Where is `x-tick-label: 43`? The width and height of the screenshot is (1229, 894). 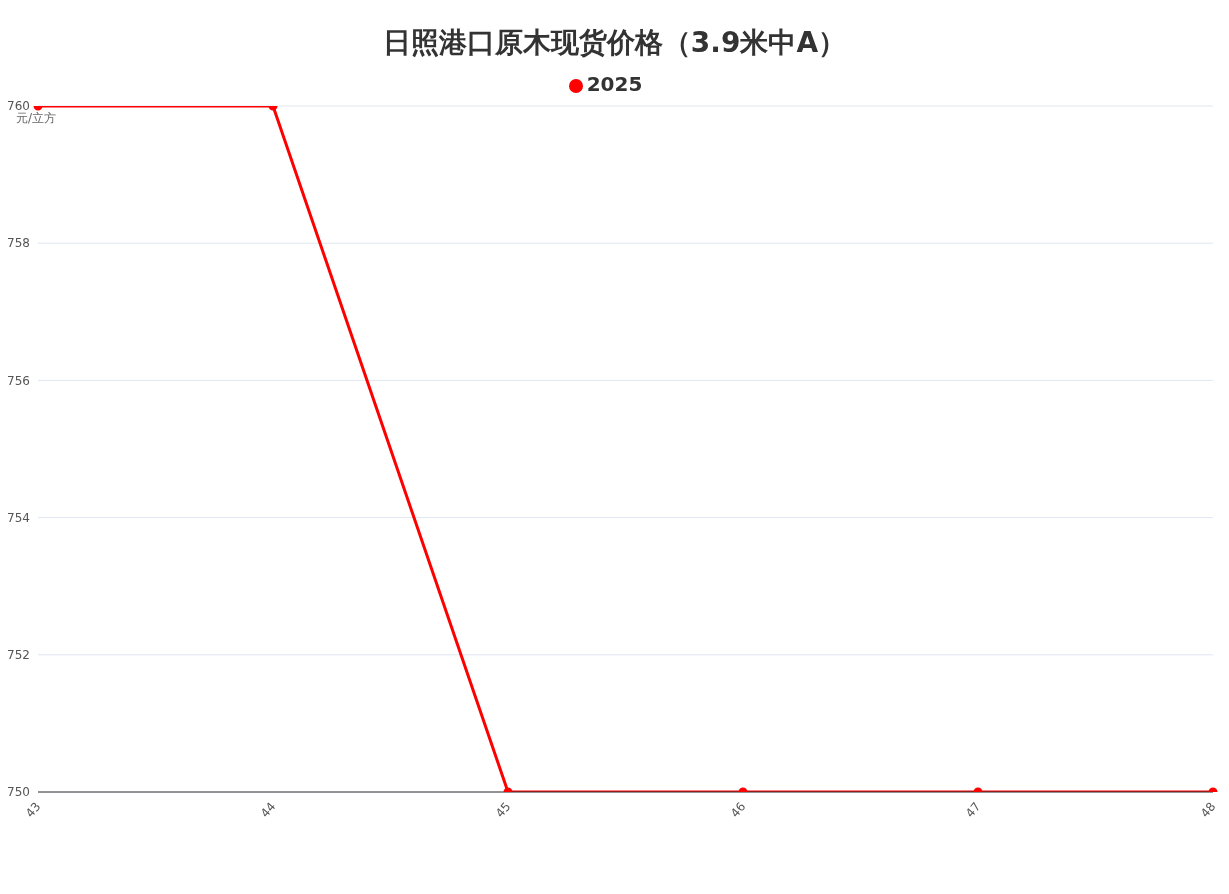 x-tick-label: 43 is located at coordinates (33, 810).